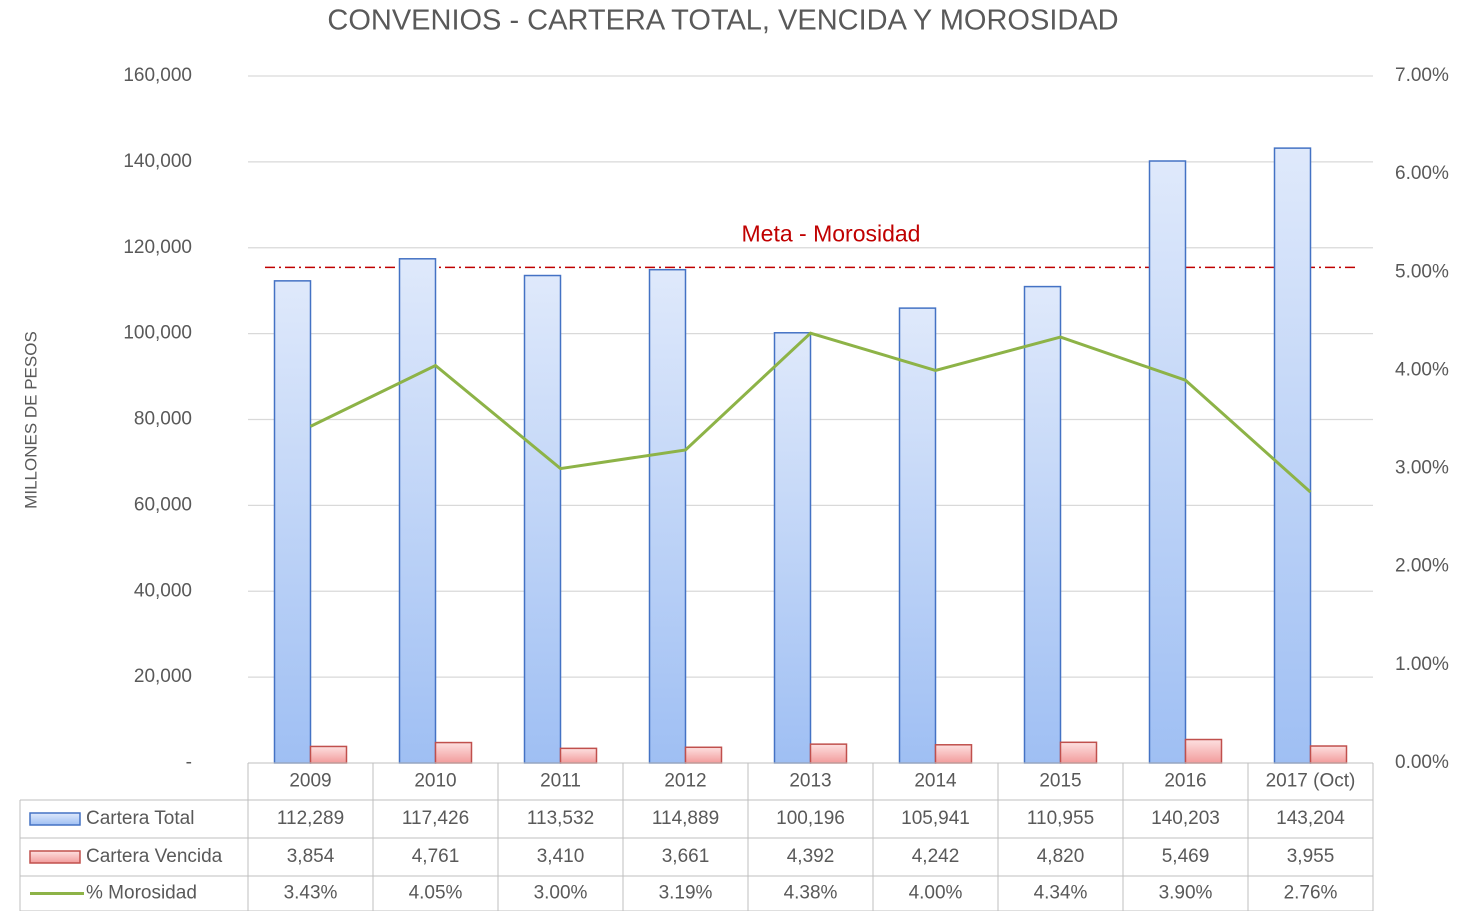 This screenshot has width=1469, height=911. What do you see at coordinates (685, 818) in the screenshot?
I see `table-cell: 114,889` at bounding box center [685, 818].